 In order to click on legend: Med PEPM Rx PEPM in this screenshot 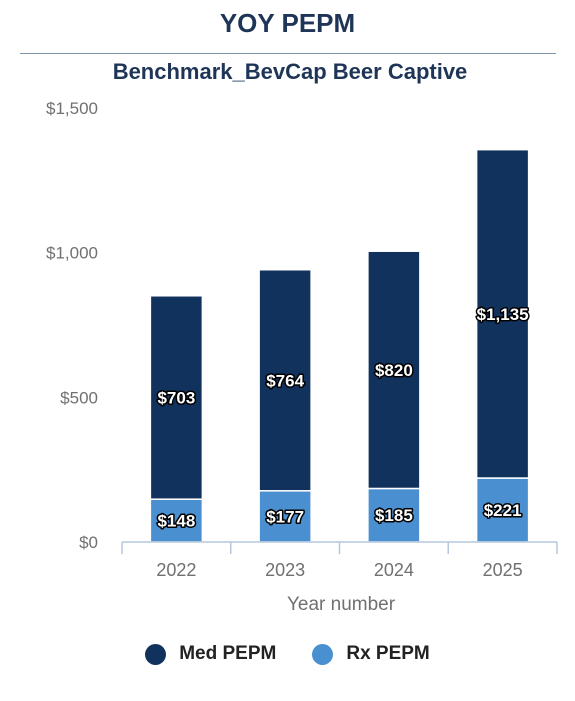, I will do `click(287, 654)`.